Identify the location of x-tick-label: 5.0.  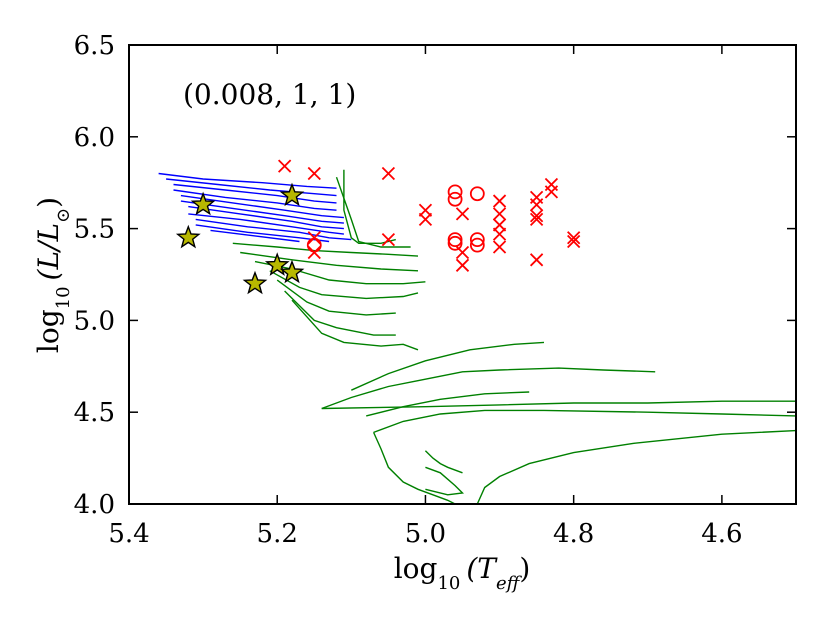
(425, 534).